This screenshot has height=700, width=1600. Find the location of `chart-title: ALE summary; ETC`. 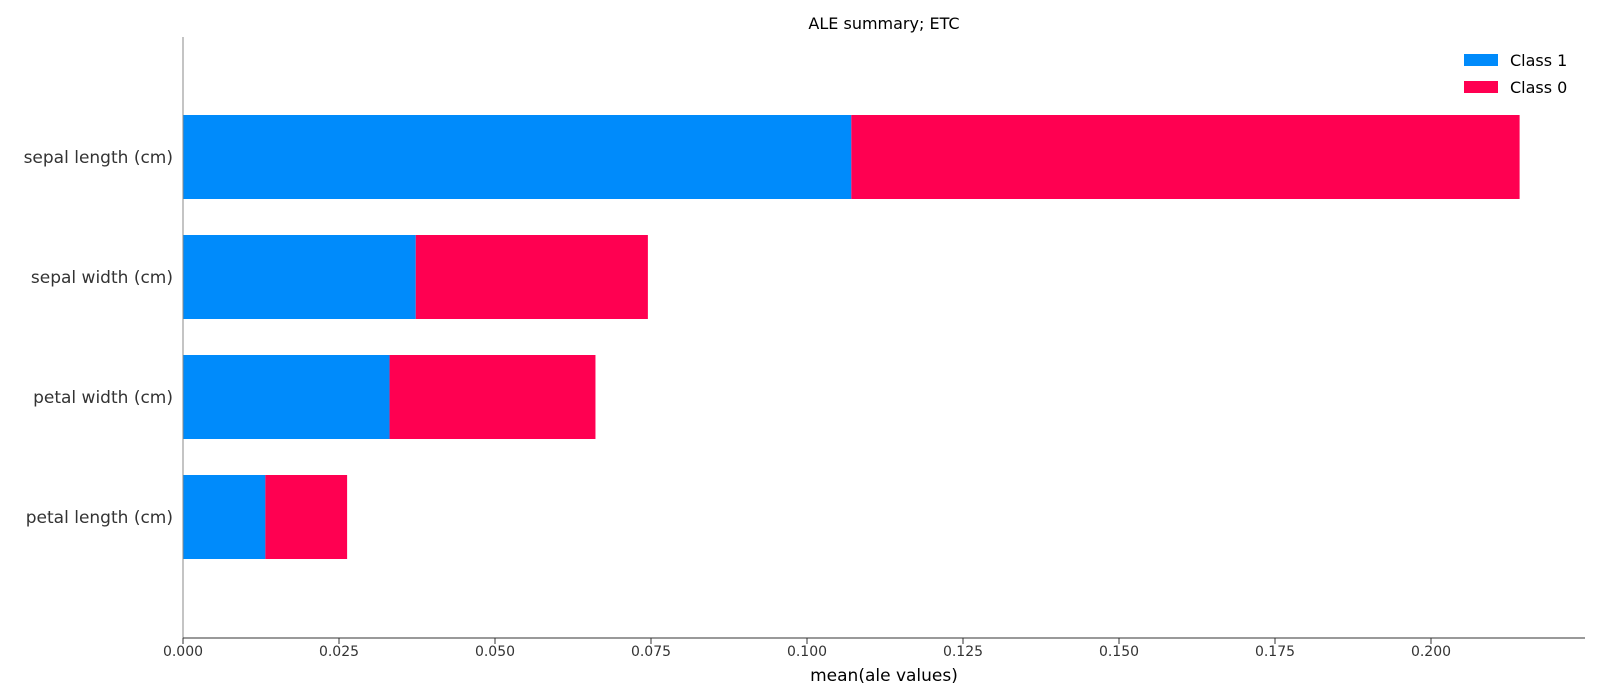

chart-title: ALE summary; ETC is located at coordinates (883, 23).